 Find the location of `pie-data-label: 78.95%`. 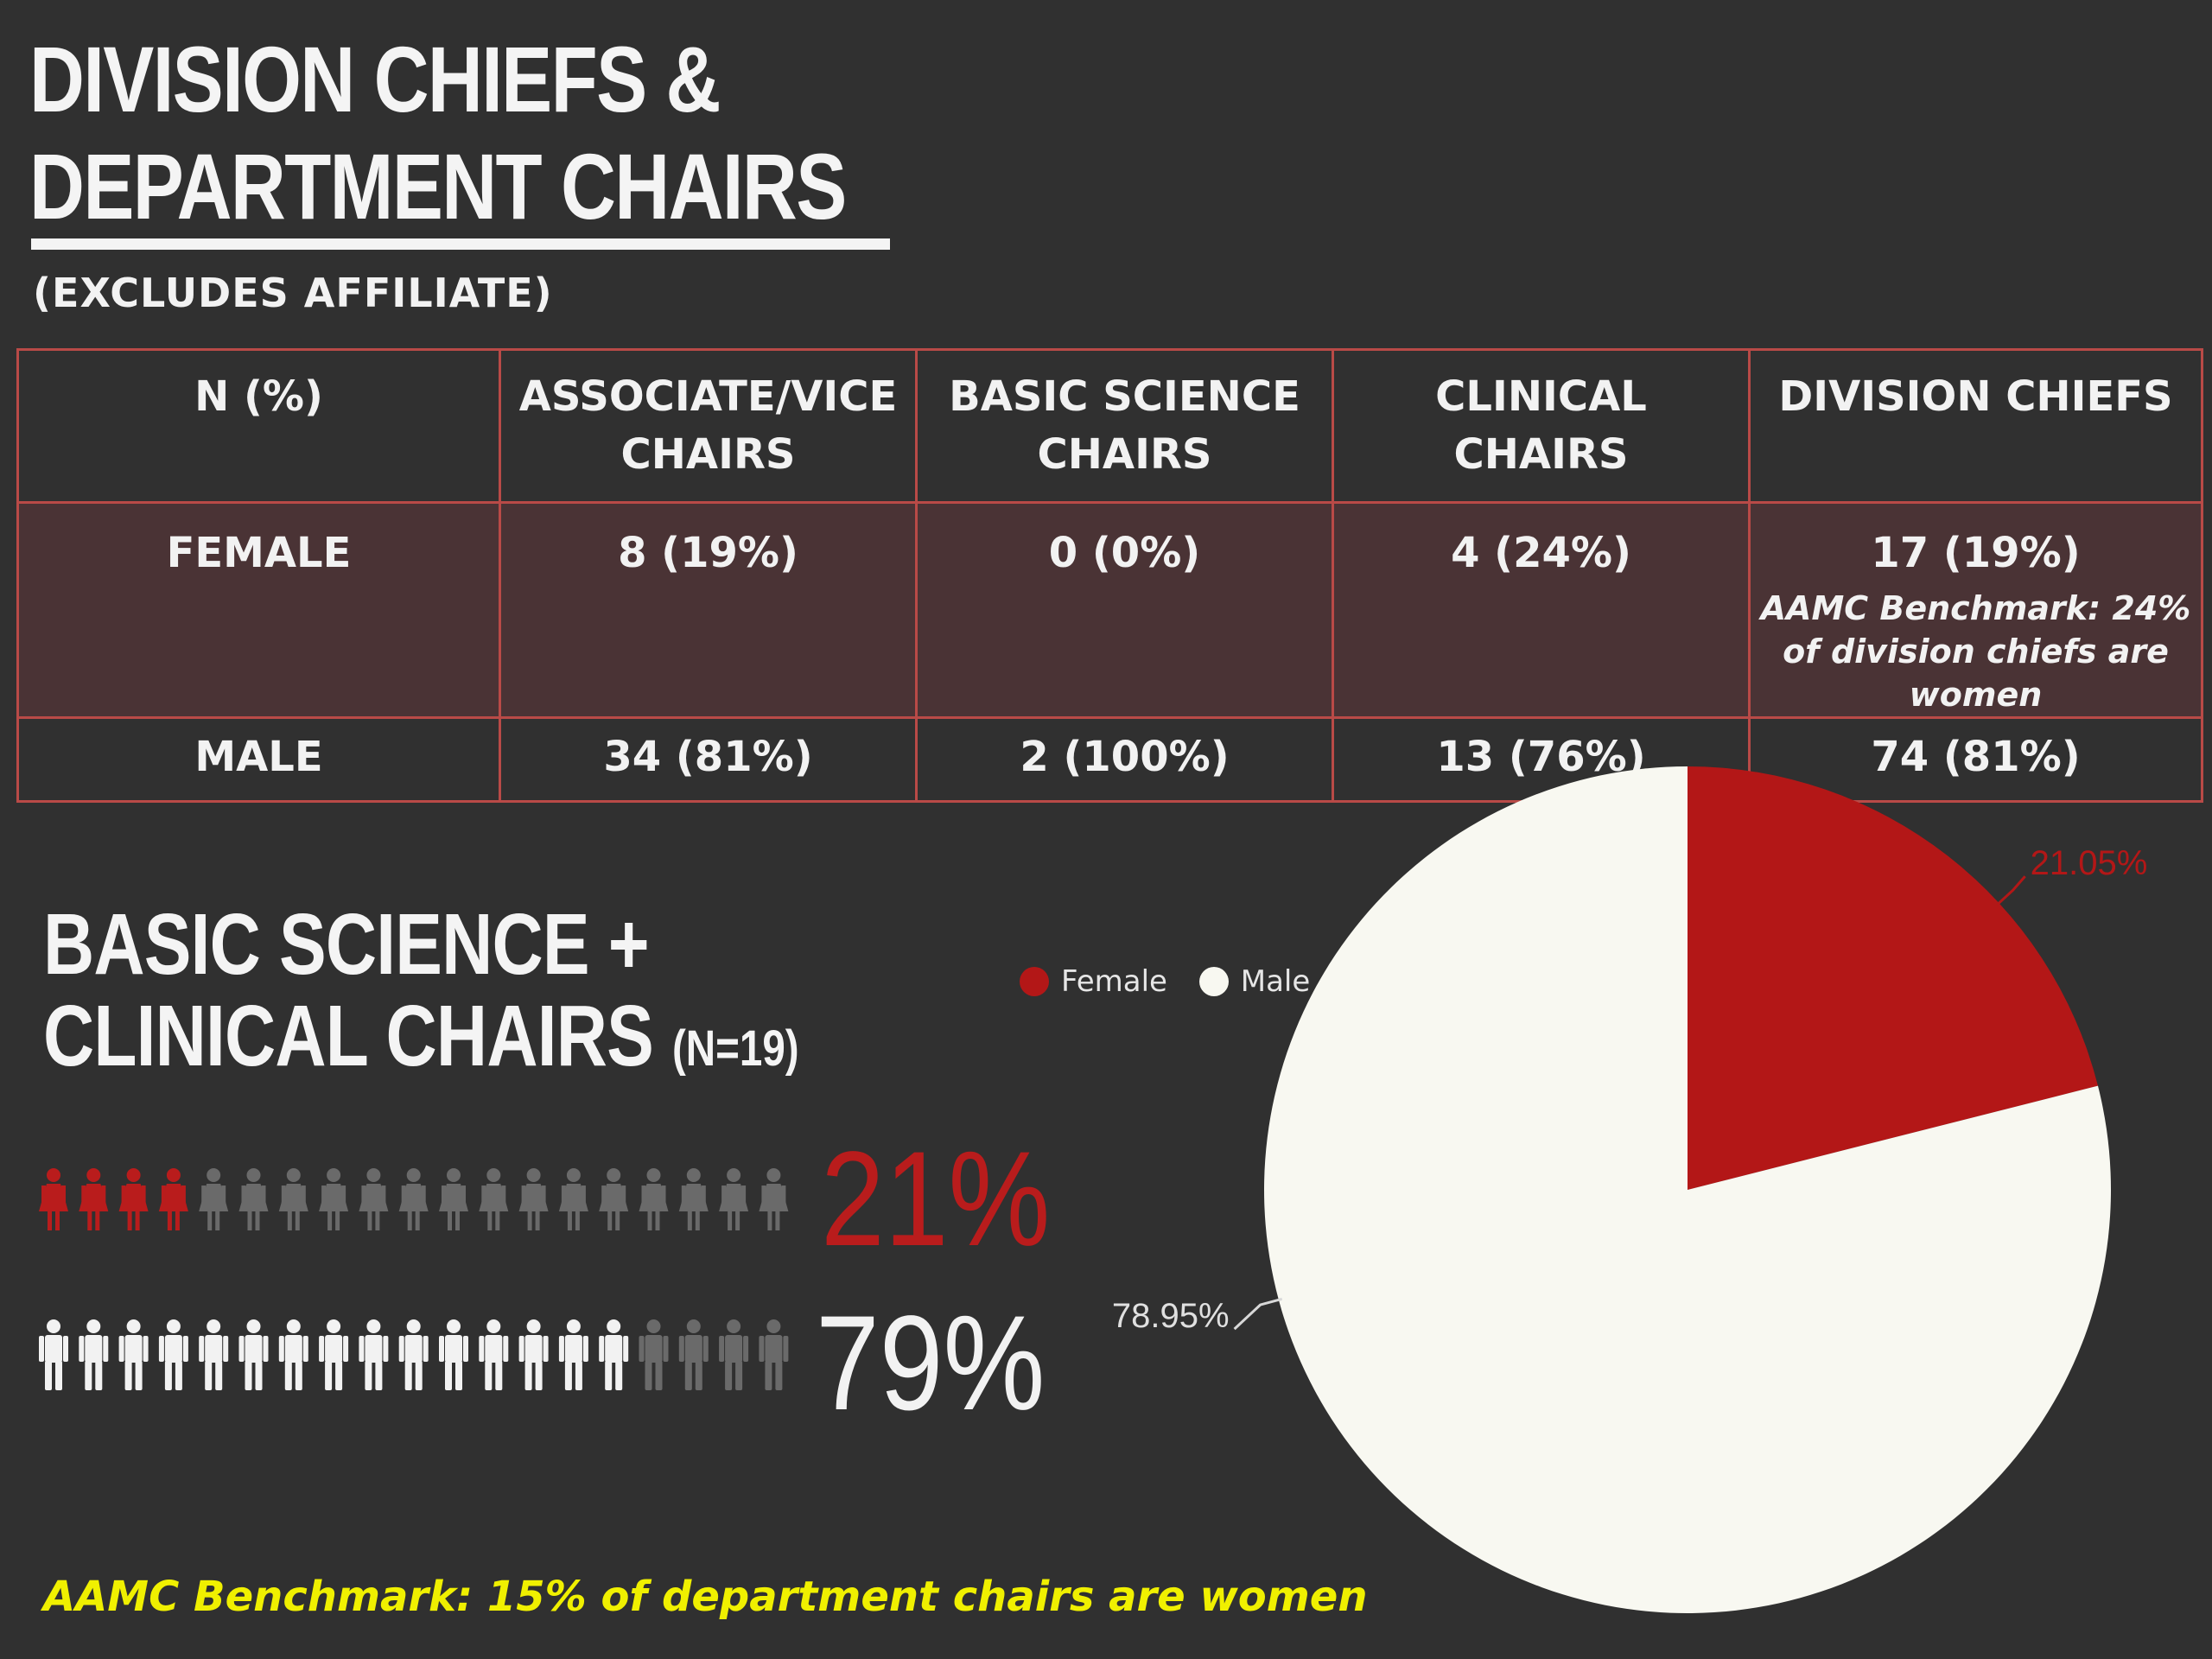

pie-data-label: 78.95% is located at coordinates (1171, 1316).